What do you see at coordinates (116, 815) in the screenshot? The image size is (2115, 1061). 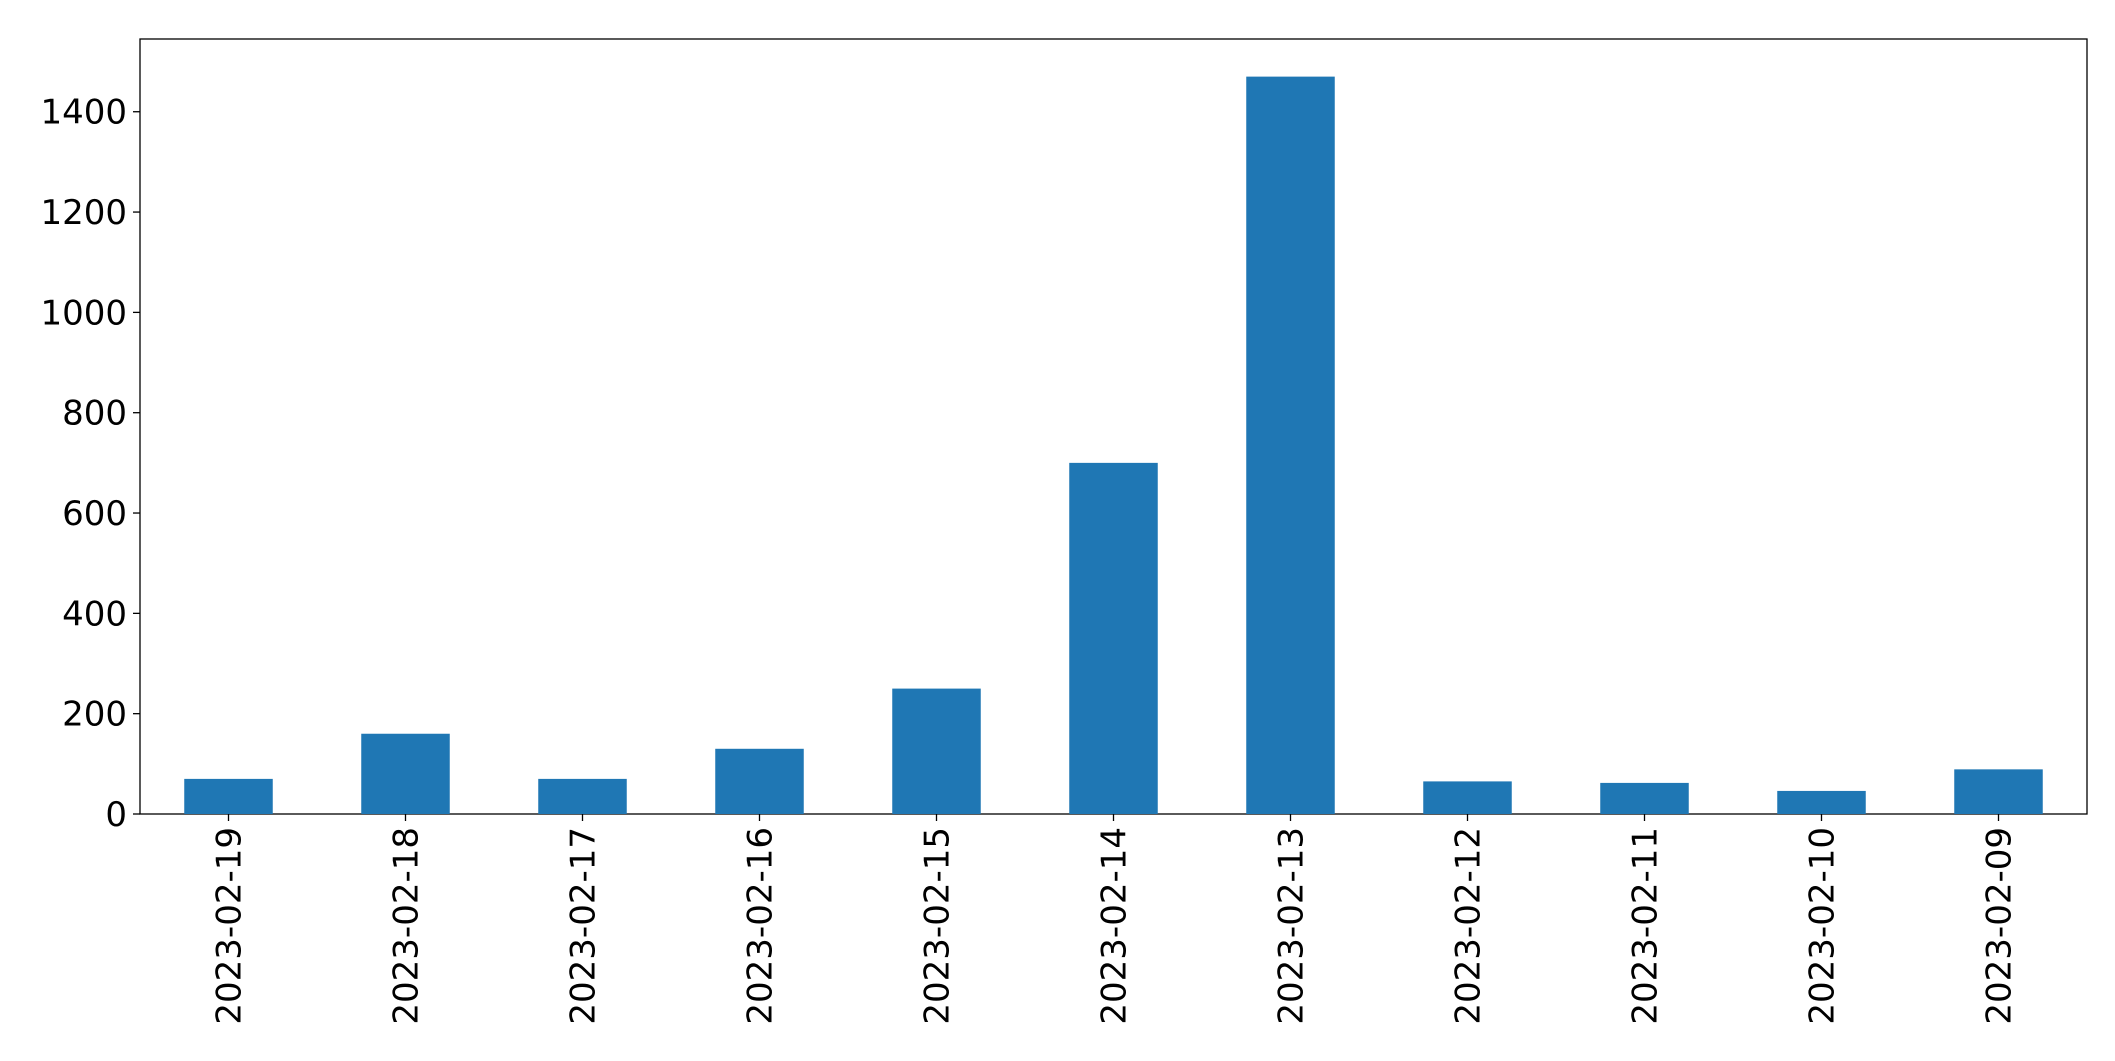 I see `y-tick-label: 0` at bounding box center [116, 815].